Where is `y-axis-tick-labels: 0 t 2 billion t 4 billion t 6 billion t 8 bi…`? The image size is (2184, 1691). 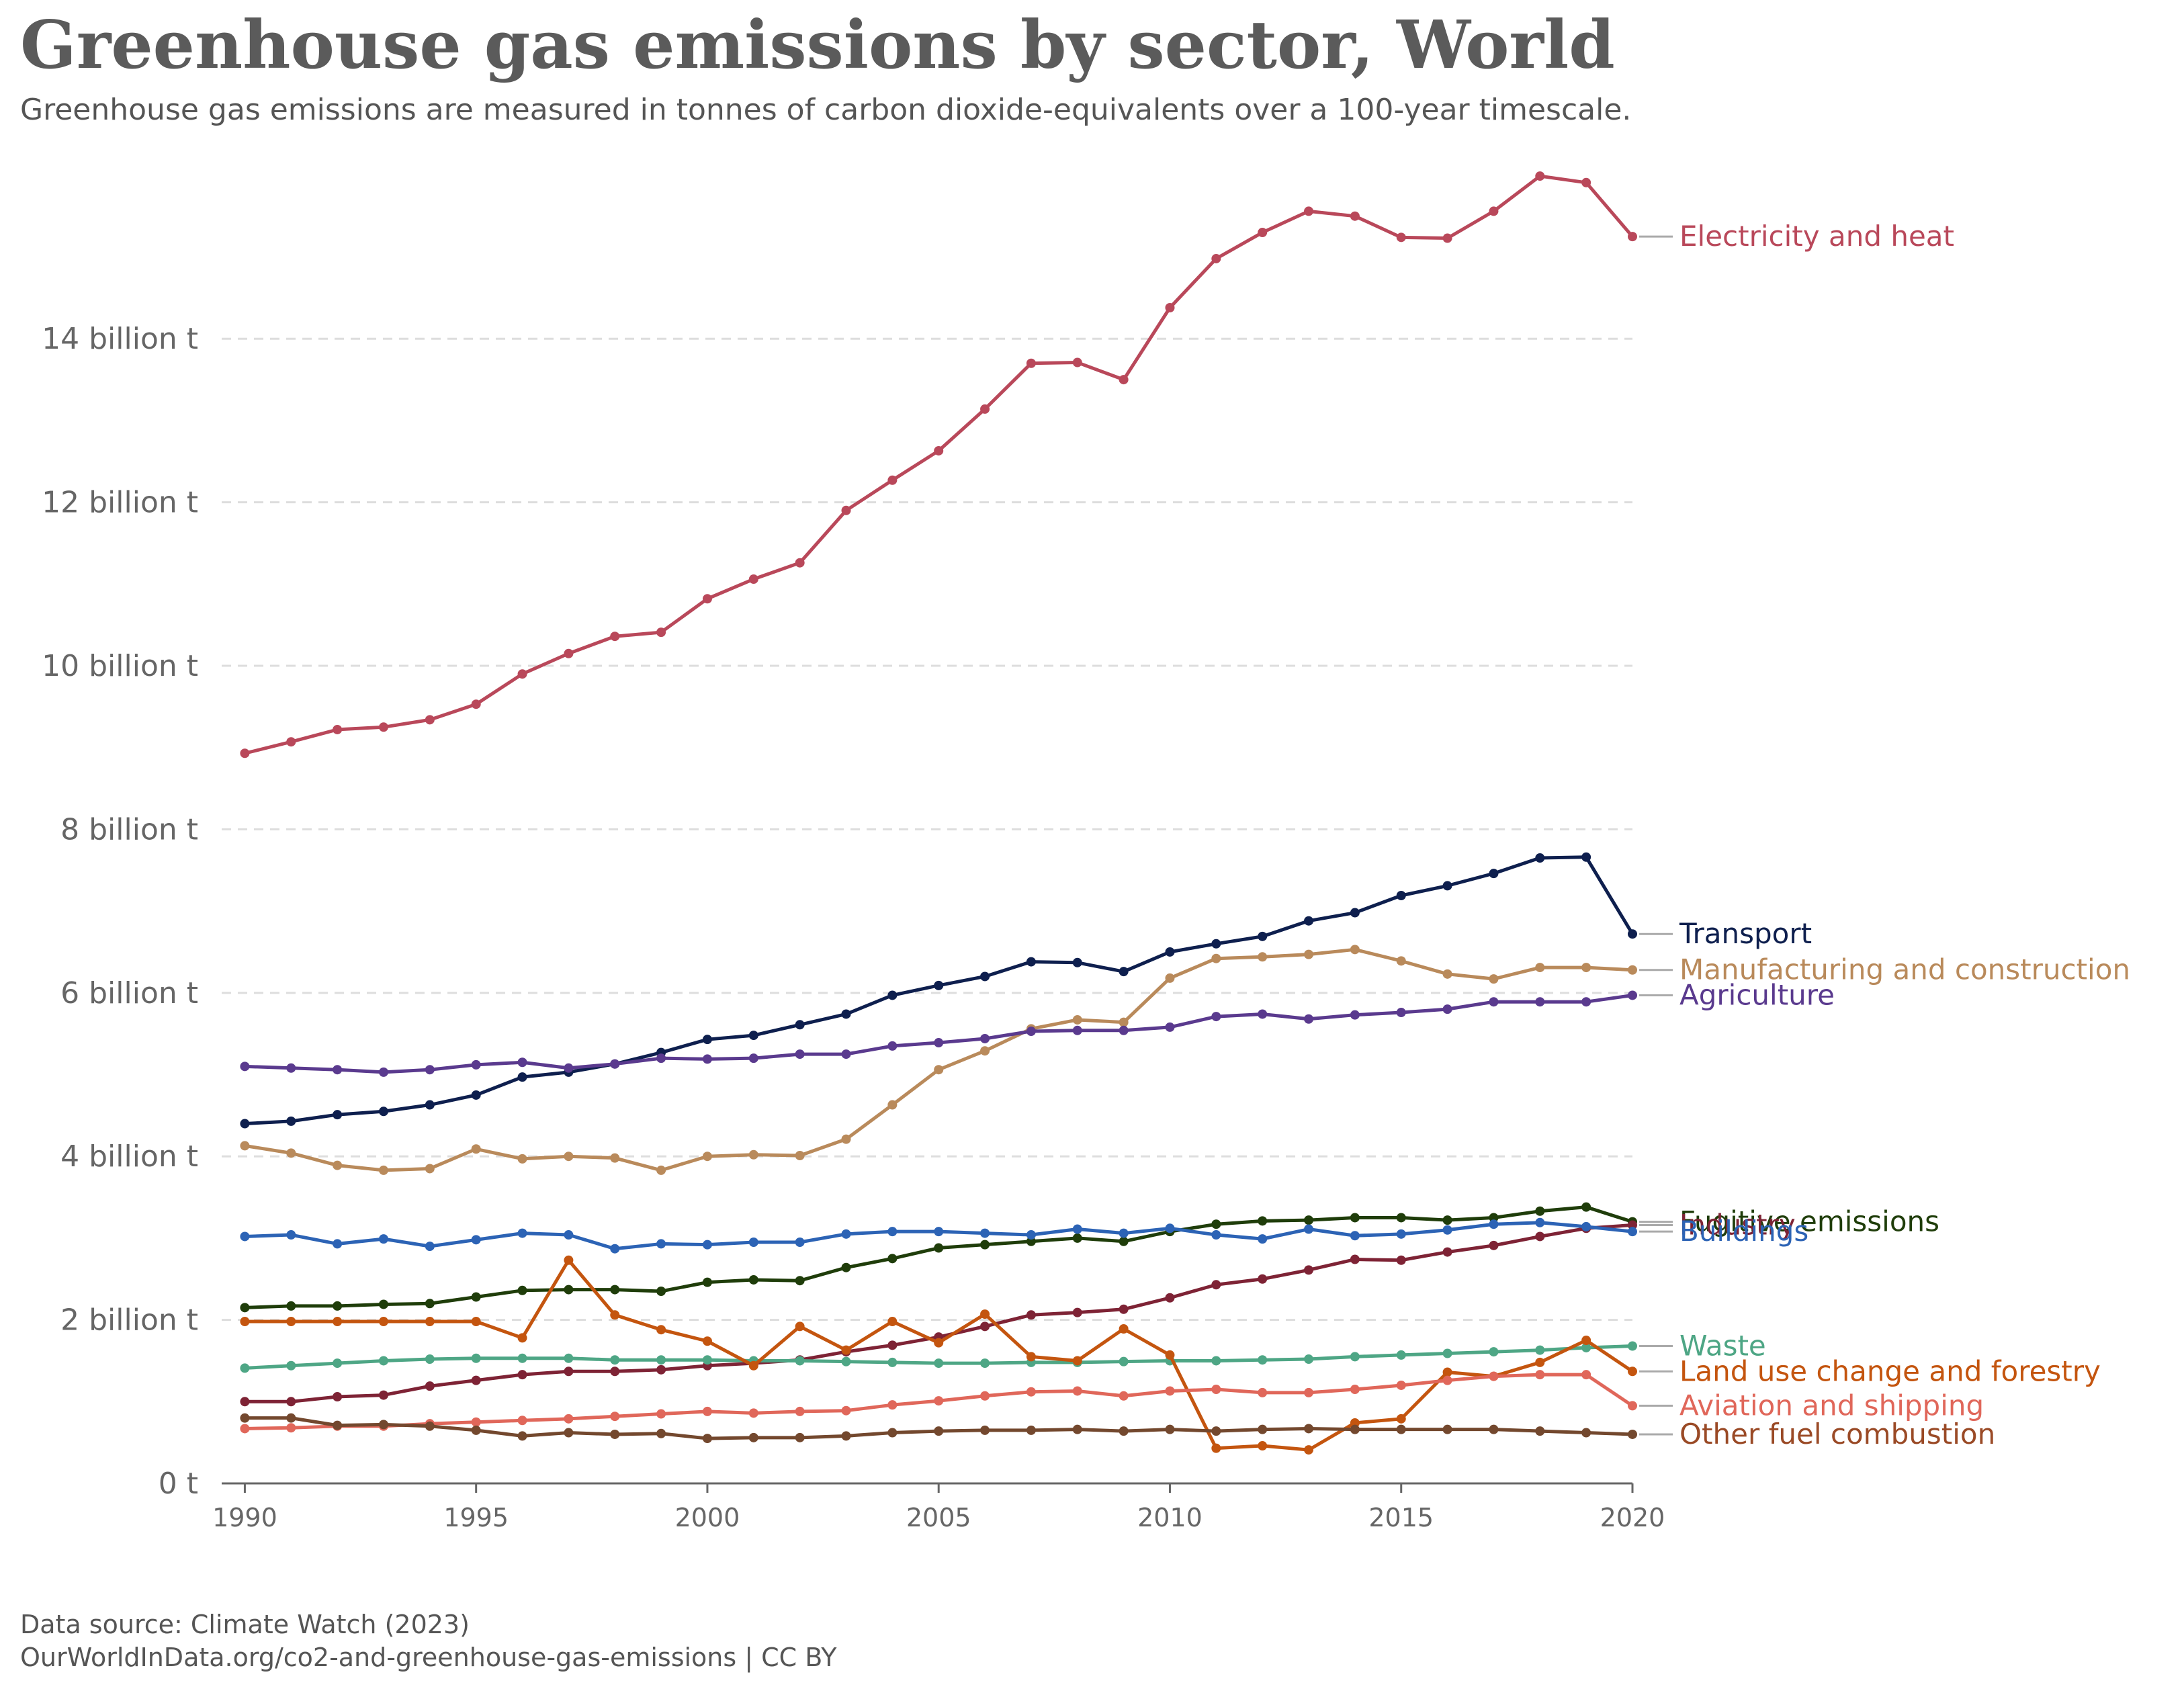
y-axis-tick-labels: 0 t 2 billion t 4 billion t 6 billion t 8 bi… is located at coordinates (120, 911).